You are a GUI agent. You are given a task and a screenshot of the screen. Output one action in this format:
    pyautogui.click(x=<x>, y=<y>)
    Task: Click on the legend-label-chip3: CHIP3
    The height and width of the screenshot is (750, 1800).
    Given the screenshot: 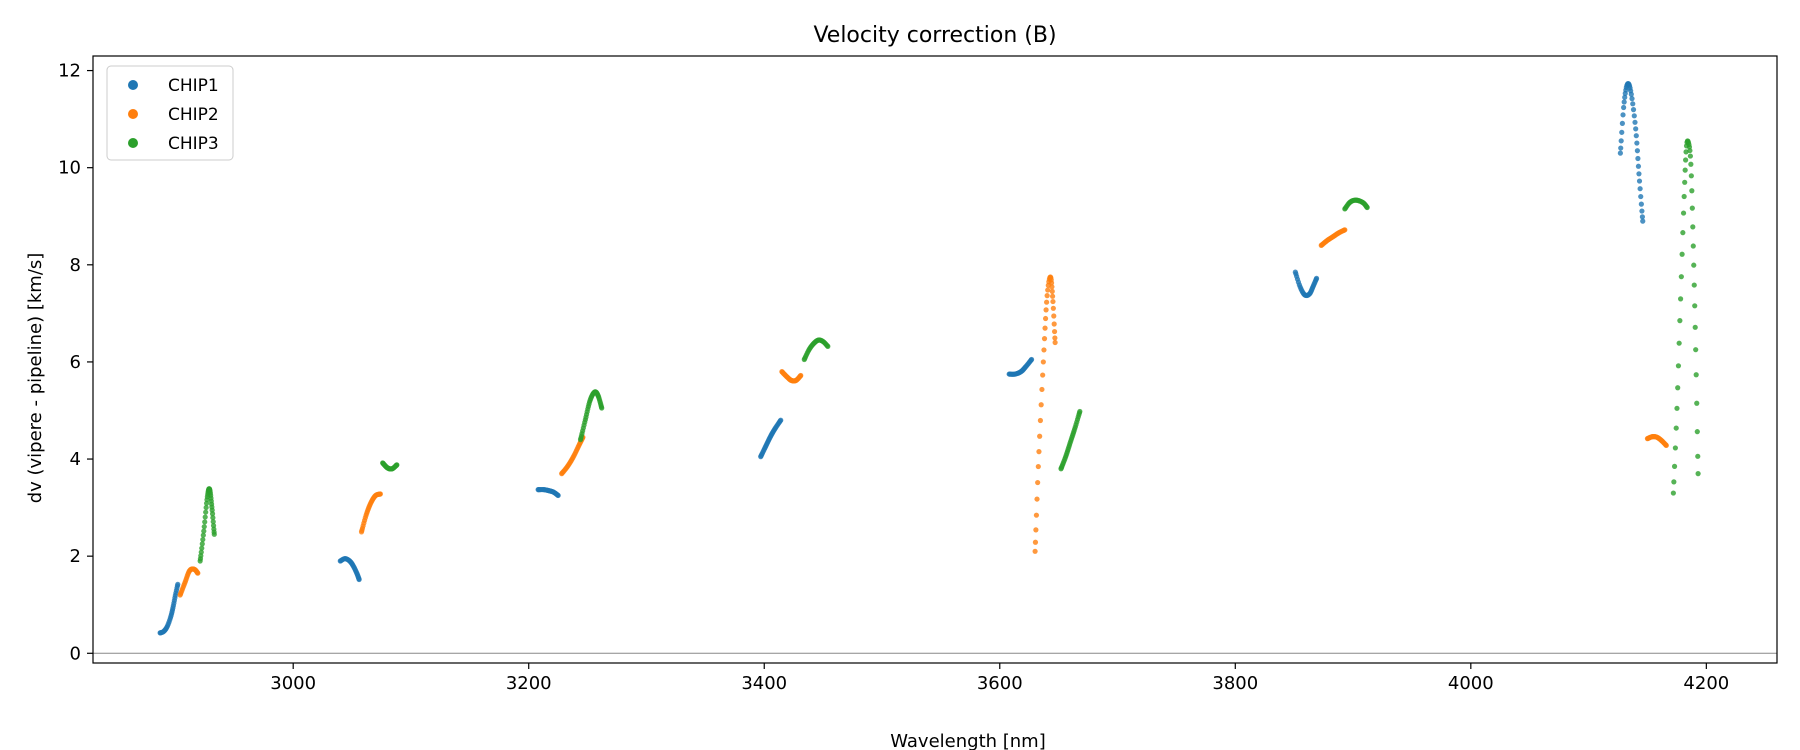 What is the action you would take?
    pyautogui.click(x=193, y=144)
    